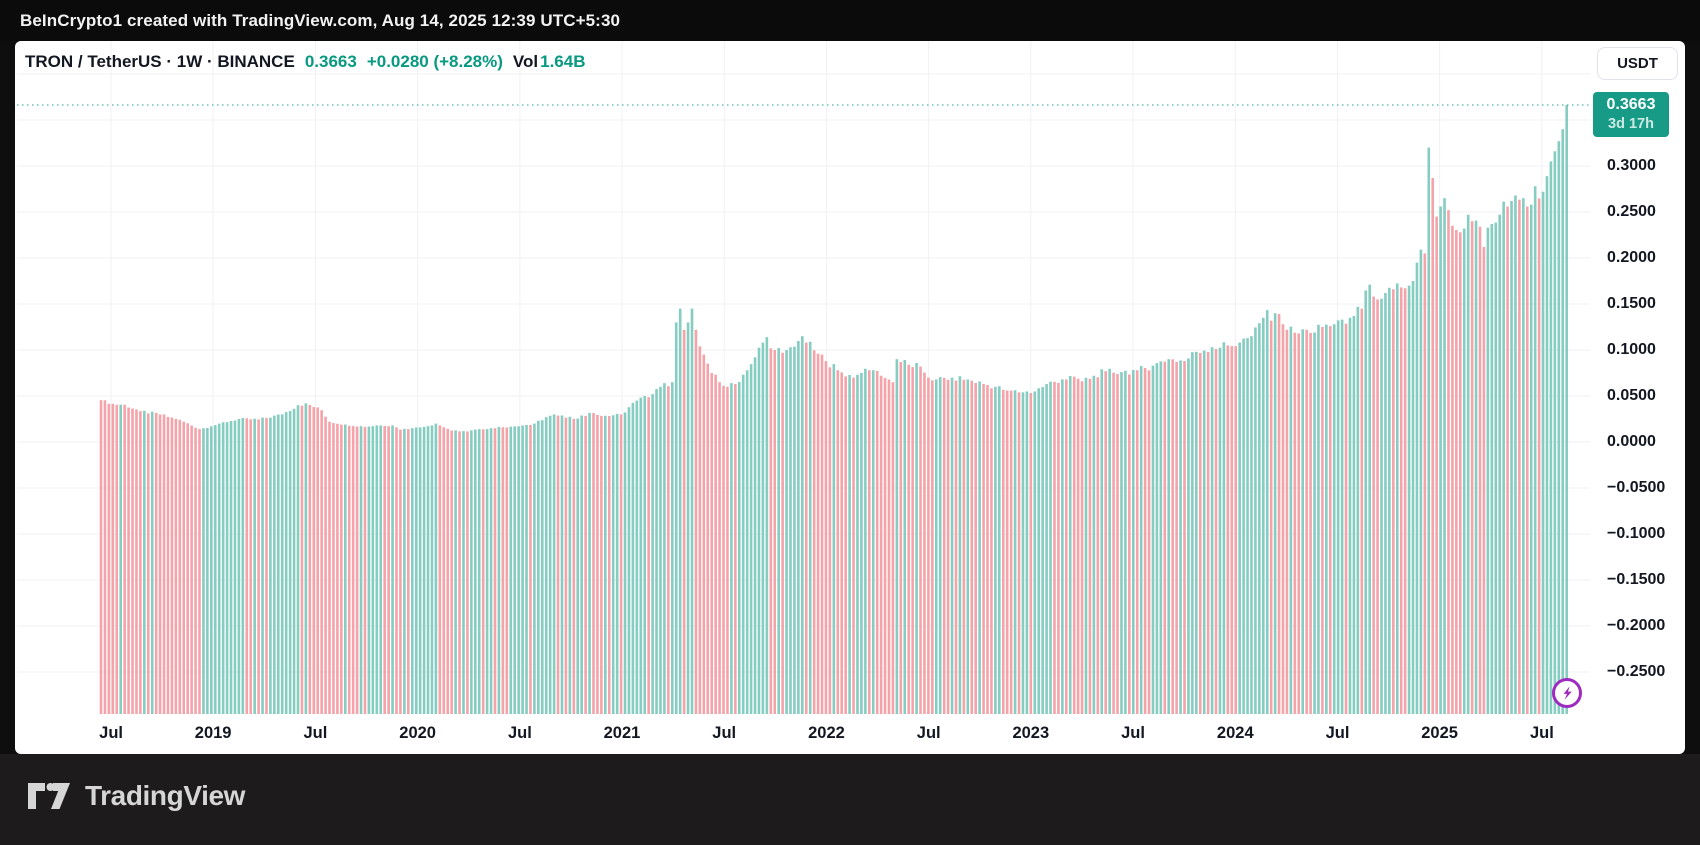  I want to click on price-axis-label: 0.2000, so click(1631, 257).